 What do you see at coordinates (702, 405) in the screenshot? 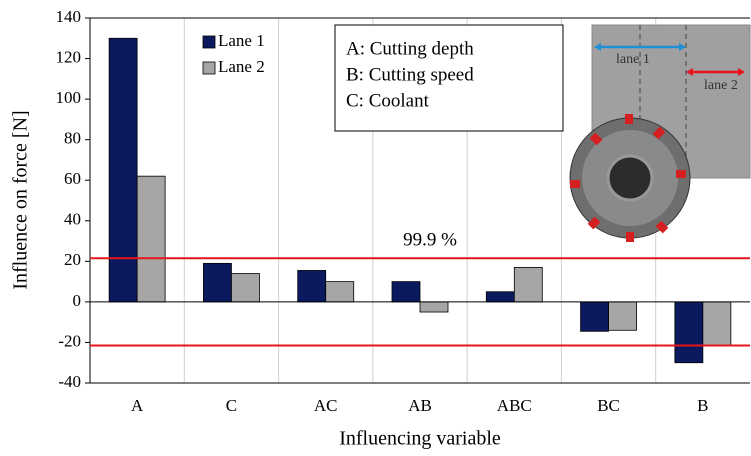
I see `x-tick-label: B` at bounding box center [702, 405].